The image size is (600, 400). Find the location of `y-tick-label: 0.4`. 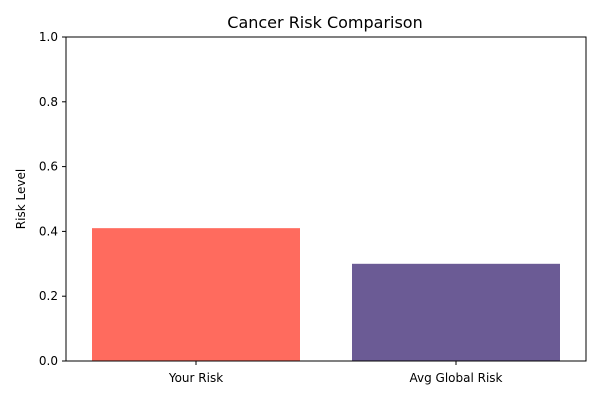

y-tick-label: 0.4 is located at coordinates (48, 231).